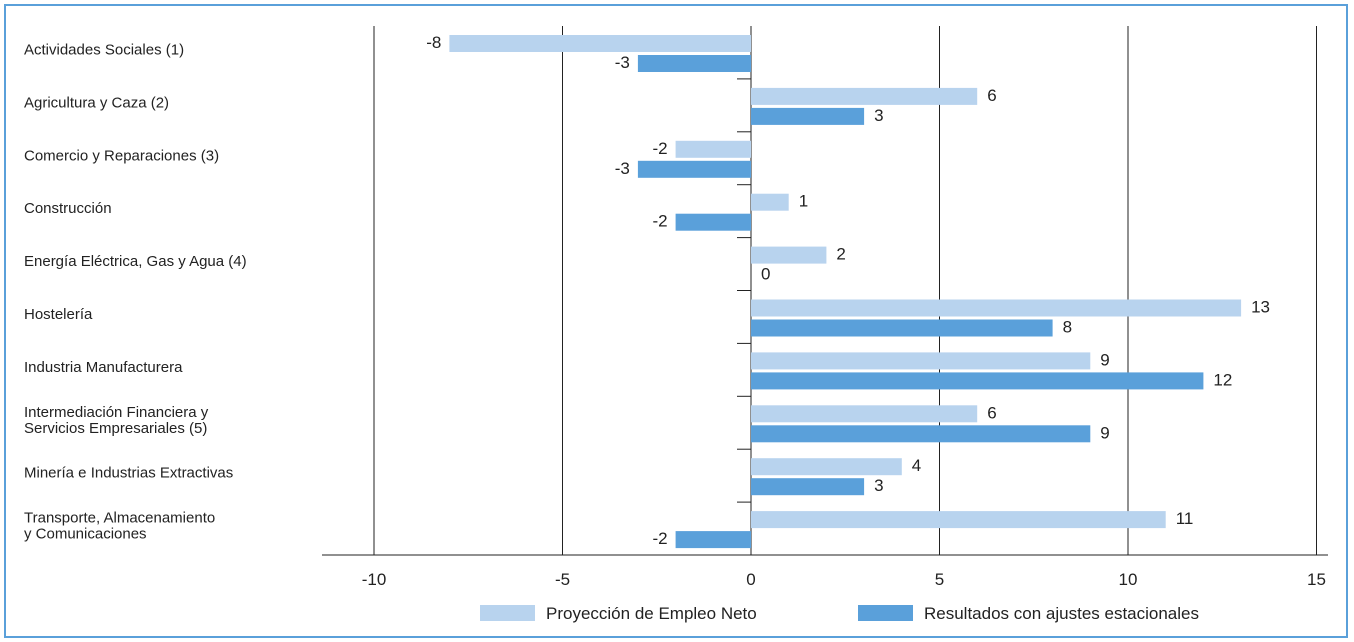 The image size is (1354, 642). Describe the element at coordinates (1185, 518) in the screenshot. I see `data-label: 11` at that location.